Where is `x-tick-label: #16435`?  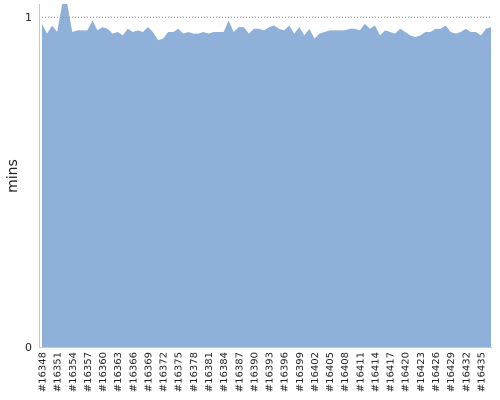
x-tick-label: #16435 is located at coordinates (481, 372).